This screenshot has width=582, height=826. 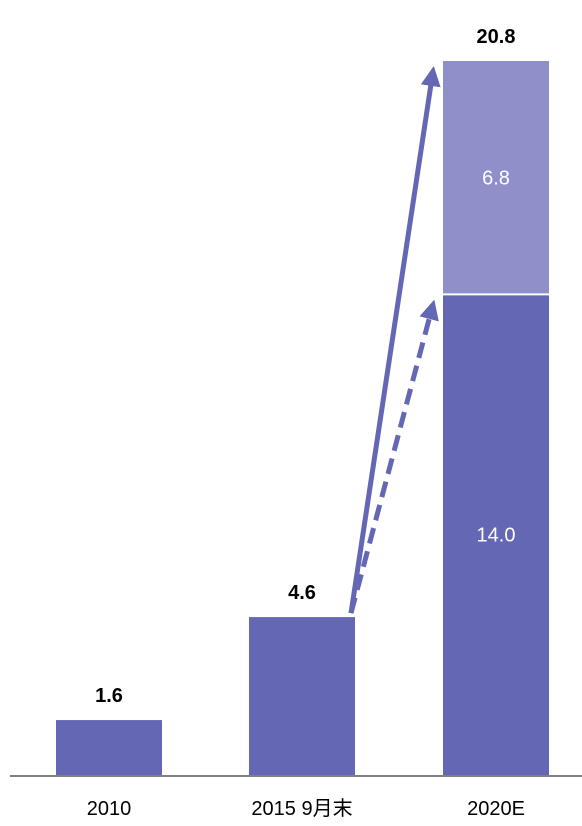 What do you see at coordinates (302, 593) in the screenshot?
I see `total-label-1: 4.6` at bounding box center [302, 593].